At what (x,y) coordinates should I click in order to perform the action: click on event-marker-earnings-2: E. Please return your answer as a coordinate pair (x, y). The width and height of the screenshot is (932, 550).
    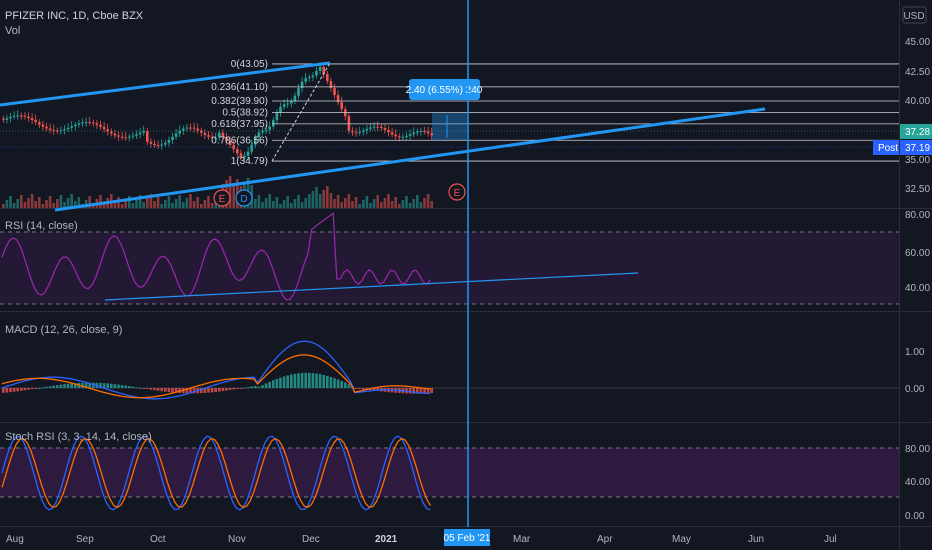
    Looking at the image, I should click on (457, 192).